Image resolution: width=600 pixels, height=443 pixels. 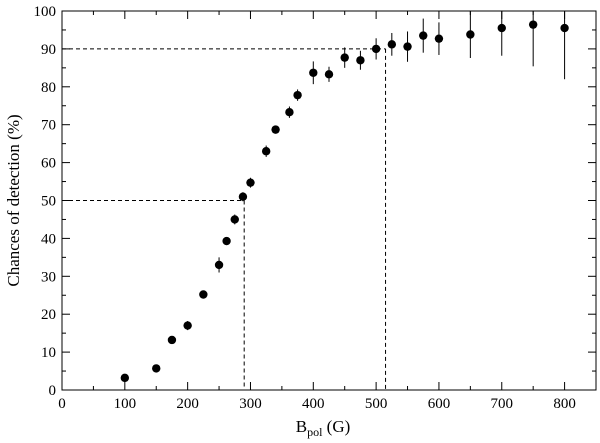 I want to click on y-tick-label: 70, so click(x=48, y=126).